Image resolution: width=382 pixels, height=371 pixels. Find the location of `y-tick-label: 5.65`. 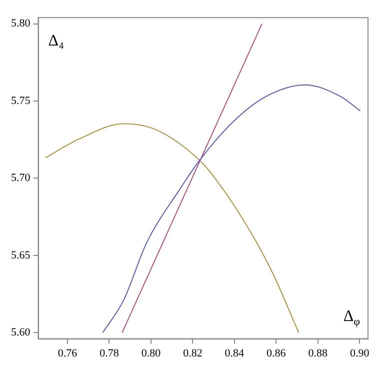

y-tick-label: 5.65 is located at coordinates (21, 255).